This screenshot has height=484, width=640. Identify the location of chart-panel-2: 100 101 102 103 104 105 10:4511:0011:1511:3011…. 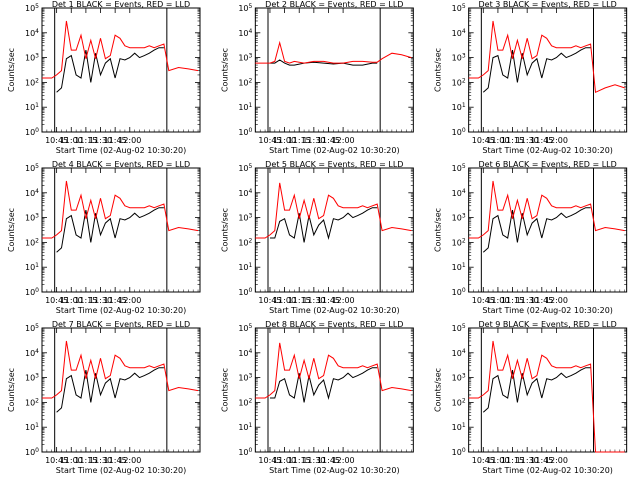
(317, 77).